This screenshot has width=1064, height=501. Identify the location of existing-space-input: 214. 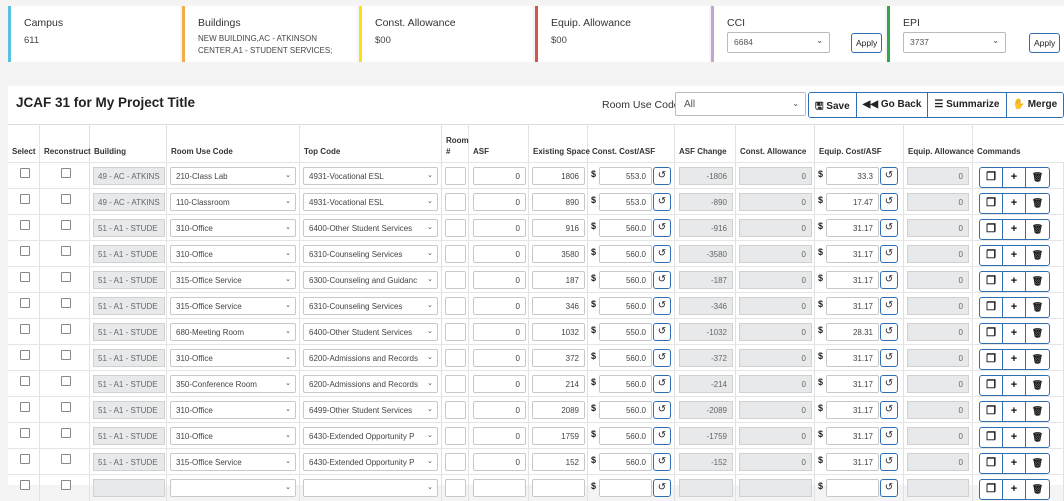
(558, 384).